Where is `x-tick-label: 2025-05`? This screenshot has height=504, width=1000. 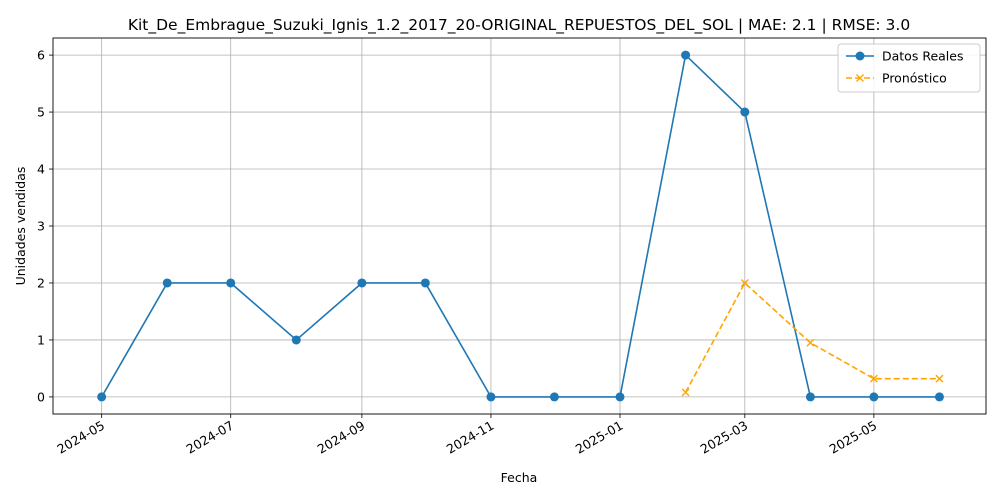 x-tick-label: 2025-05 is located at coordinates (853, 437).